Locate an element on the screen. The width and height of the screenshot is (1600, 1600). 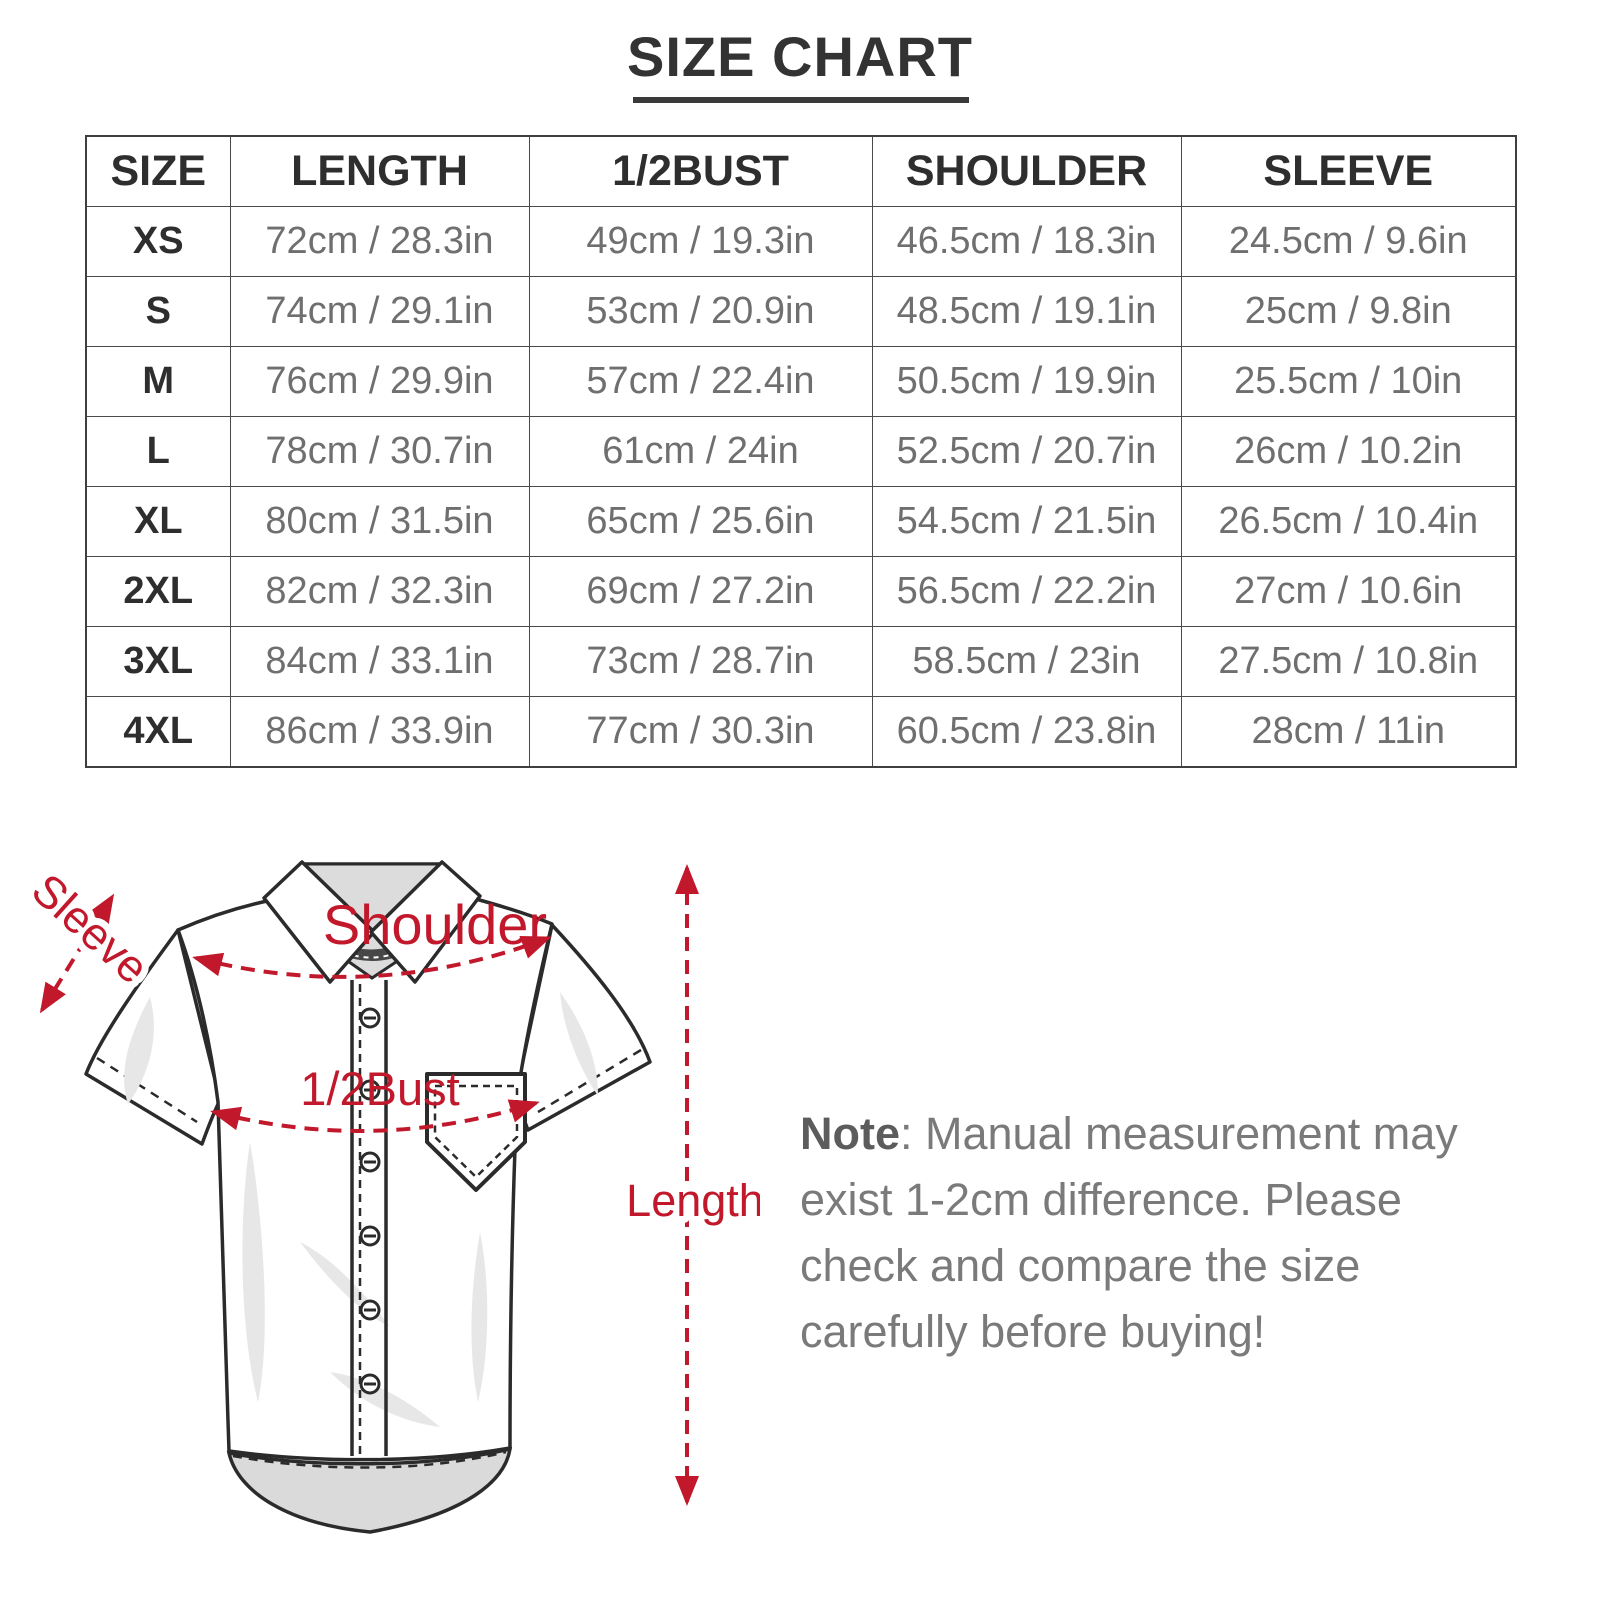
sleeve-label: Sleeve is located at coordinates (90, 928).